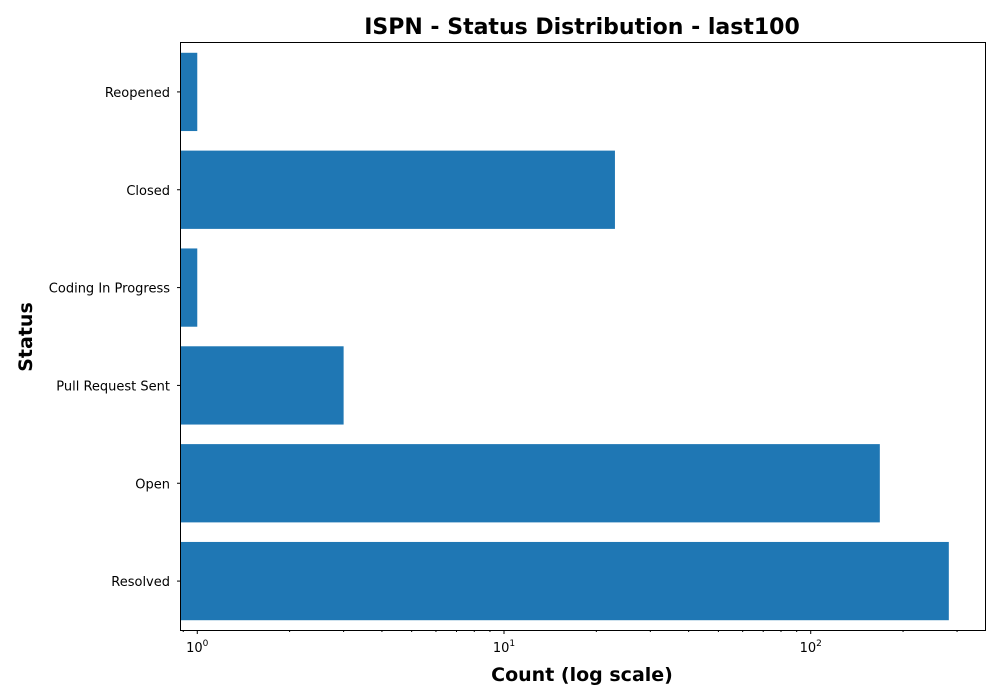 Image resolution: width=1000 pixels, height=700 pixels. What do you see at coordinates (565, 581) in the screenshot?
I see `bar-resolved` at bounding box center [565, 581].